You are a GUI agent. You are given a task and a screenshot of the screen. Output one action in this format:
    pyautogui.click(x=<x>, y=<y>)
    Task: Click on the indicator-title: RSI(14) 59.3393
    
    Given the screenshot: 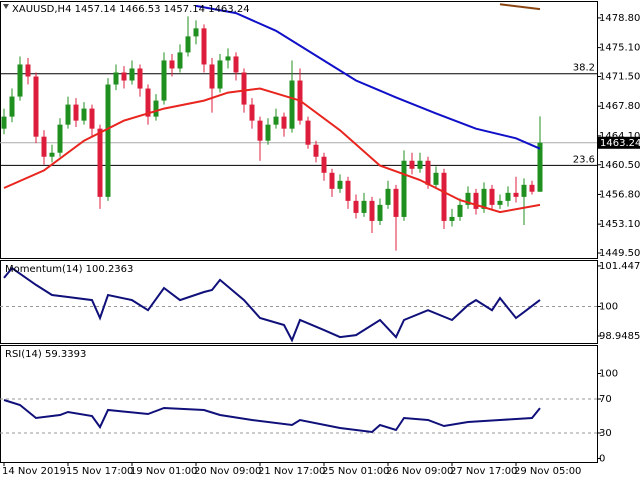 What is the action you would take?
    pyautogui.click(x=45, y=354)
    